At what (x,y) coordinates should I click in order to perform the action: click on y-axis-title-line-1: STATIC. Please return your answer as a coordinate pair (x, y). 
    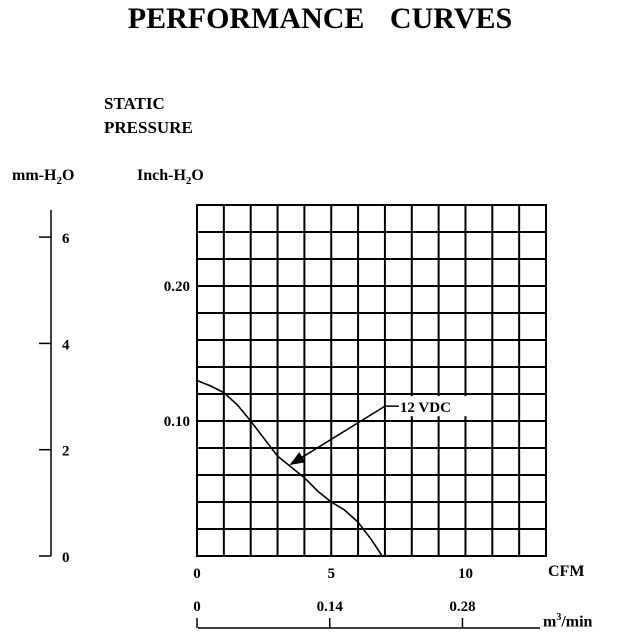
    Looking at the image, I should click on (134, 103).